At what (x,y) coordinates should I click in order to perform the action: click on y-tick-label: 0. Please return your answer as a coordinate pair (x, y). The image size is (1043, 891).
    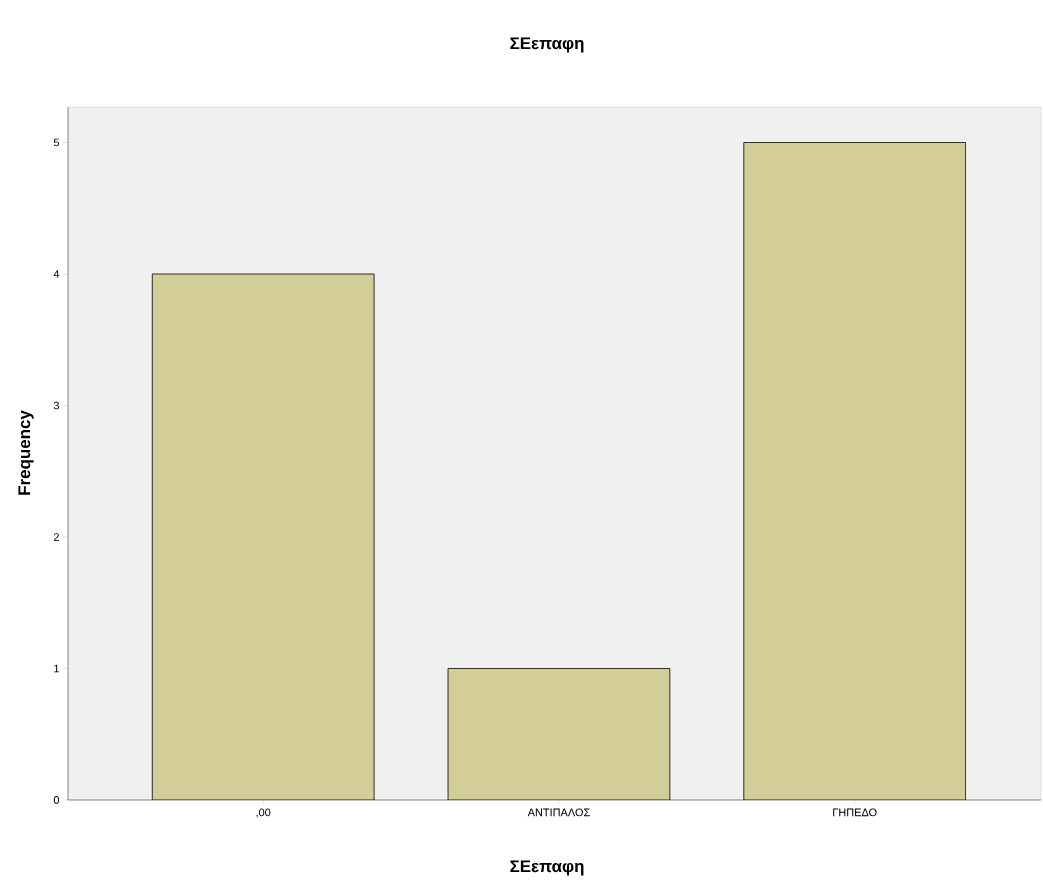
    Looking at the image, I should click on (56, 800).